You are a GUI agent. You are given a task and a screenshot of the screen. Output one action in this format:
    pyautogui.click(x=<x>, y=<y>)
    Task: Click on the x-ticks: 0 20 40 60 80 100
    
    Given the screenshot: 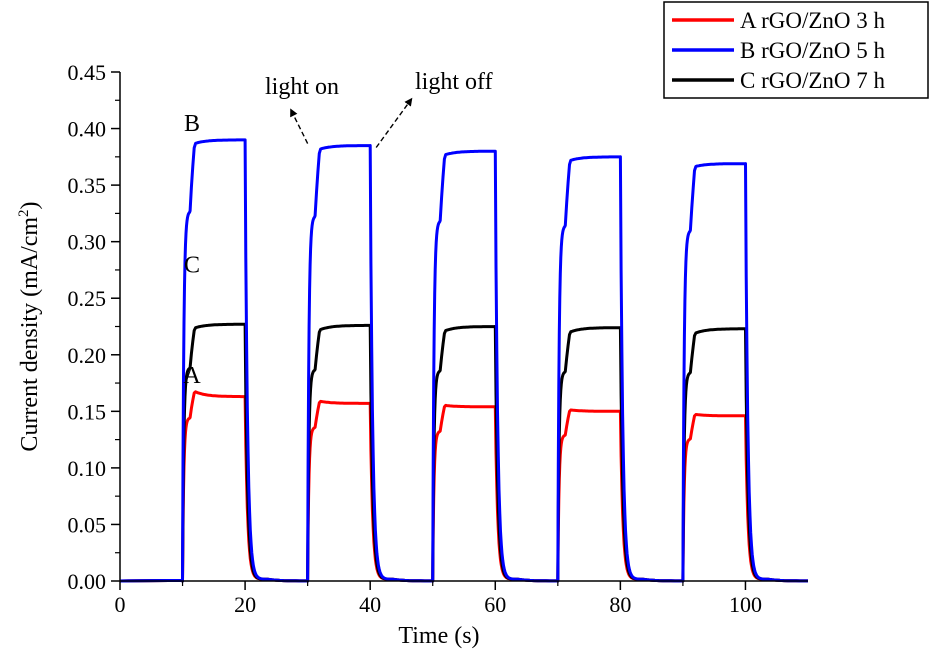 What is the action you would take?
    pyautogui.click(x=438, y=599)
    